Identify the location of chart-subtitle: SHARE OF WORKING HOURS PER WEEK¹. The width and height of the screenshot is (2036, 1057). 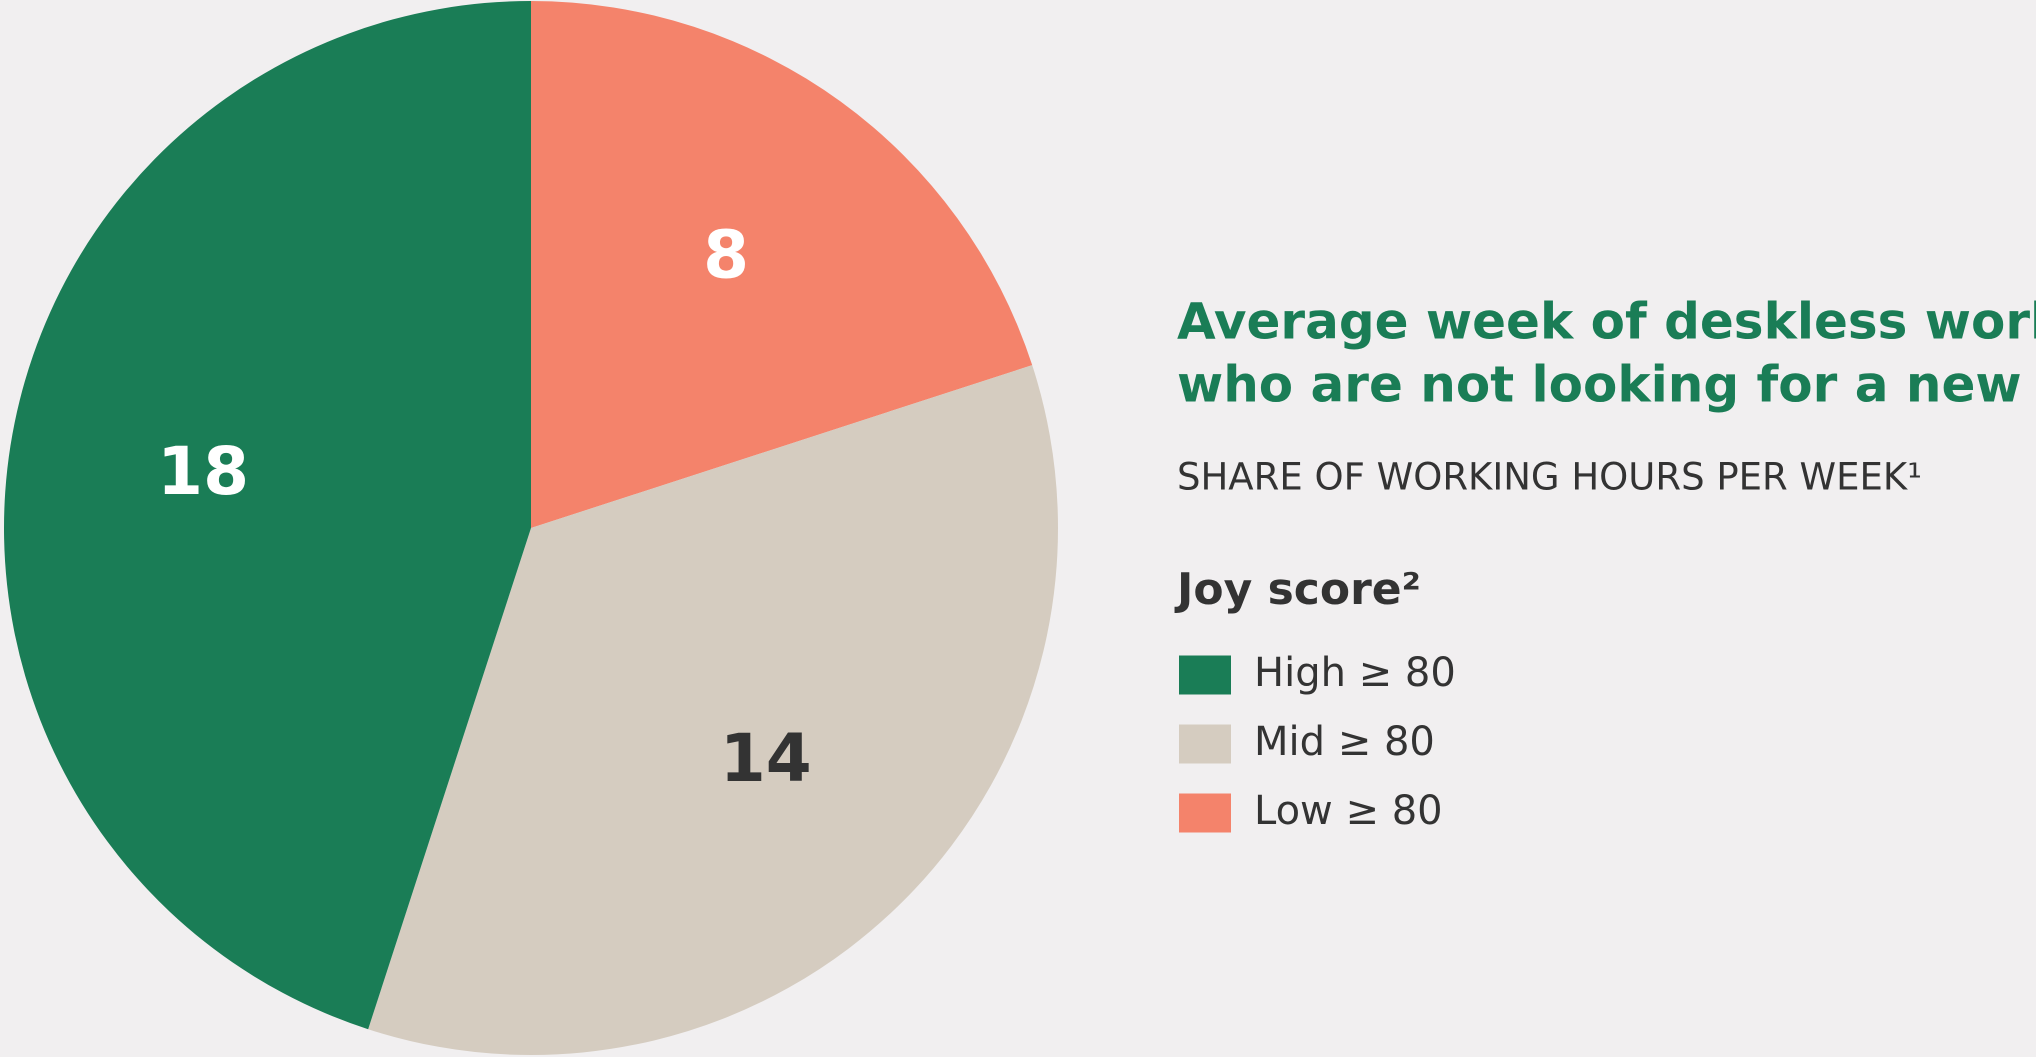
(1549, 477).